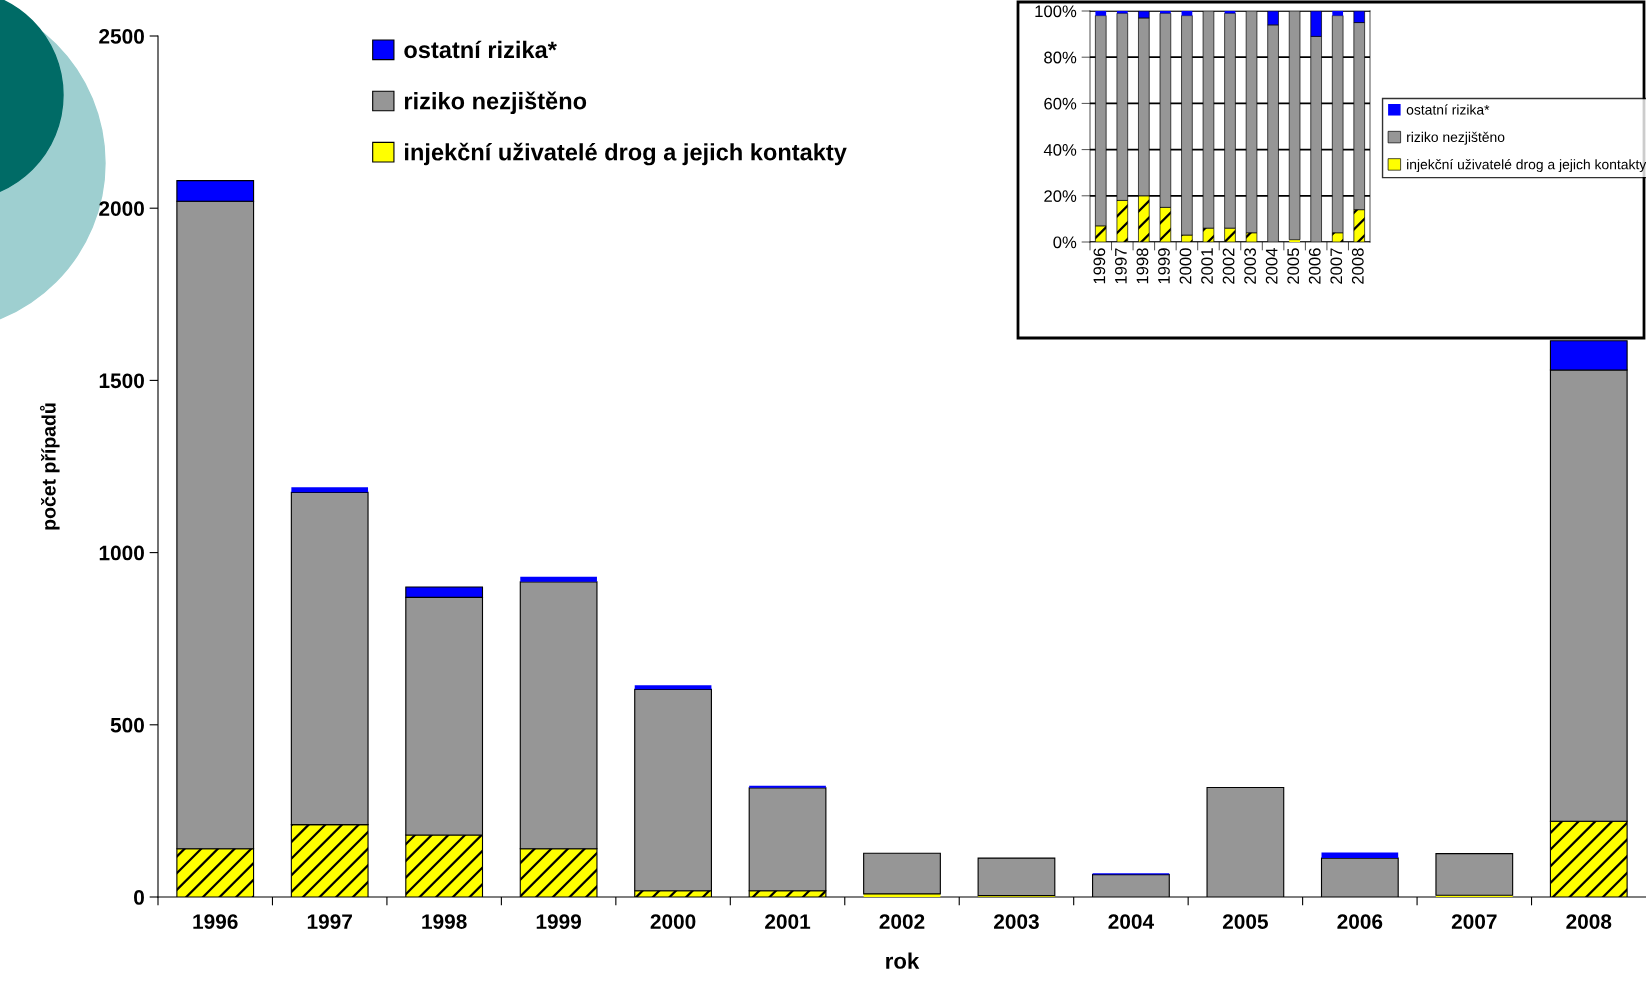  Describe the element at coordinates (121, 208) in the screenshot. I see `y-tick-label: 2000` at that location.